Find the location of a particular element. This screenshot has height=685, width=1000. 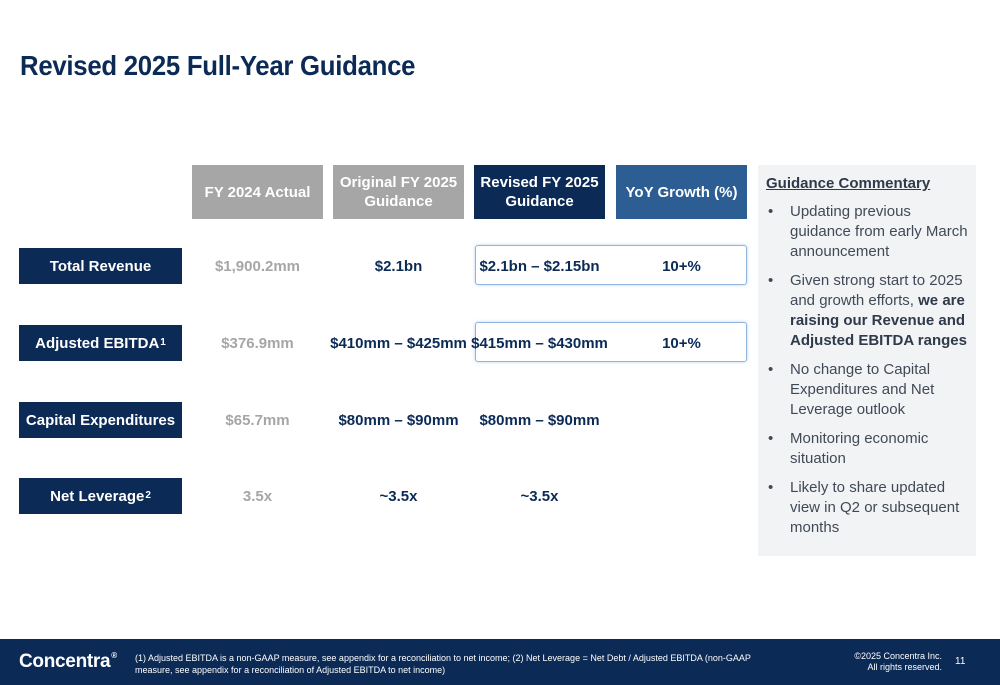

row-label-text: Adjusted EBITDA is located at coordinates (97, 343).